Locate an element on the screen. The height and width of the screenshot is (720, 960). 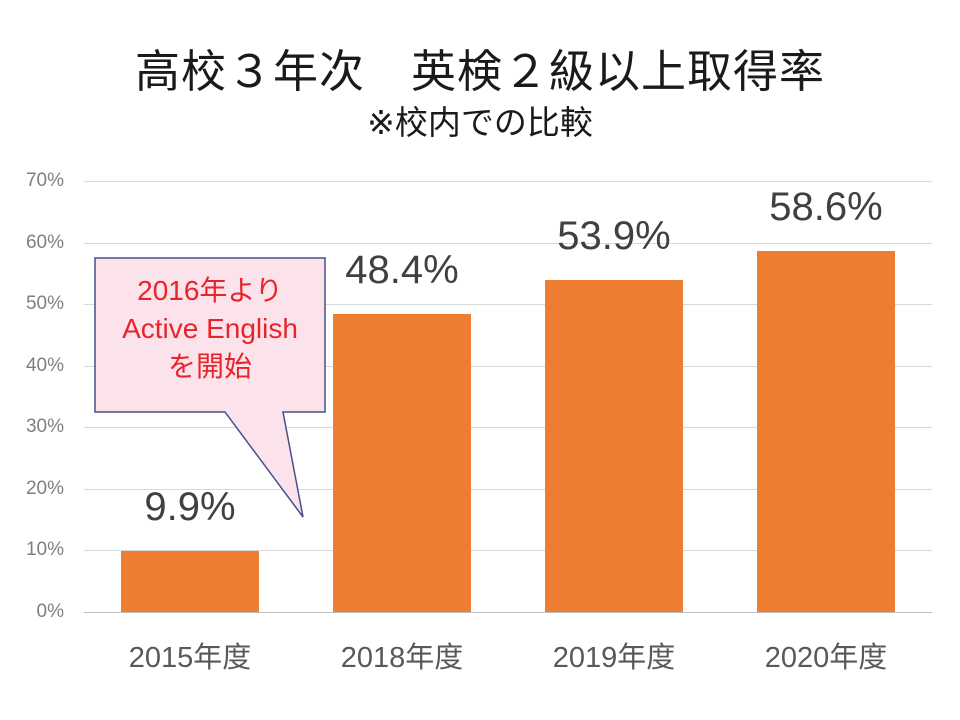
y-axis-tick-label: 30% is located at coordinates (44, 427).